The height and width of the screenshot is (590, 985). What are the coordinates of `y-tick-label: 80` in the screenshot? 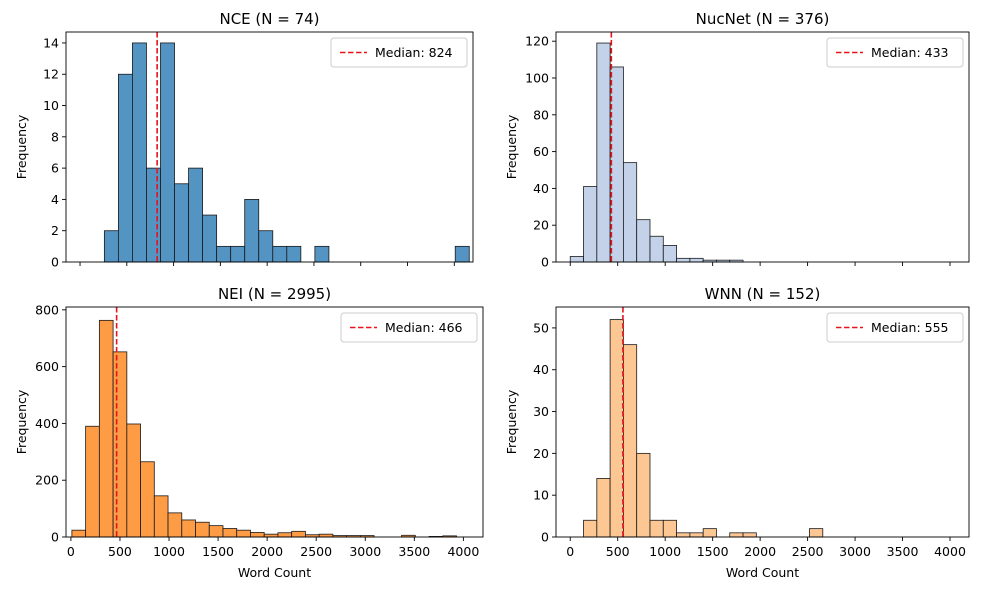 It's located at (541, 114).